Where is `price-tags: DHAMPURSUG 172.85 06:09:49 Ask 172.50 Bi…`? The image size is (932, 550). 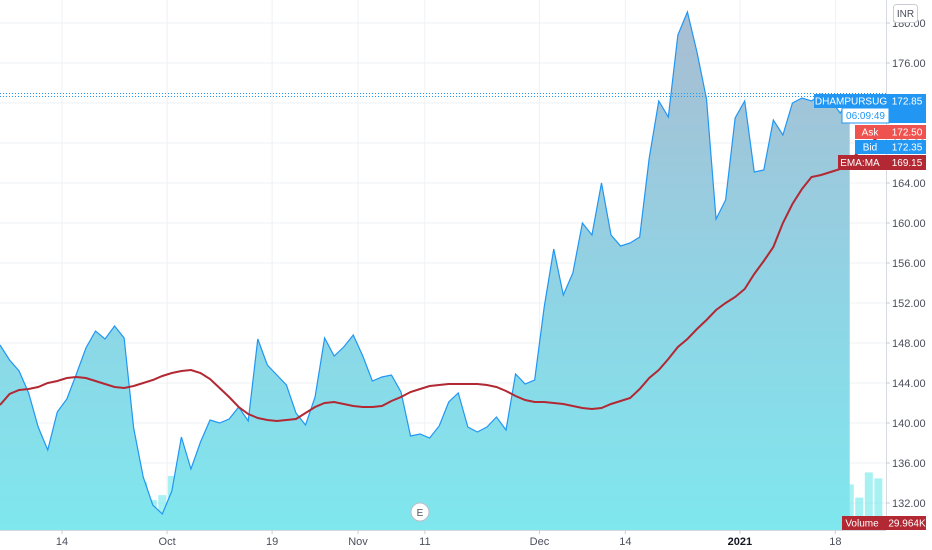 price-tags: DHAMPURSUG 172.85 06:09:49 Ask 172.50 Bi… is located at coordinates (870, 312).